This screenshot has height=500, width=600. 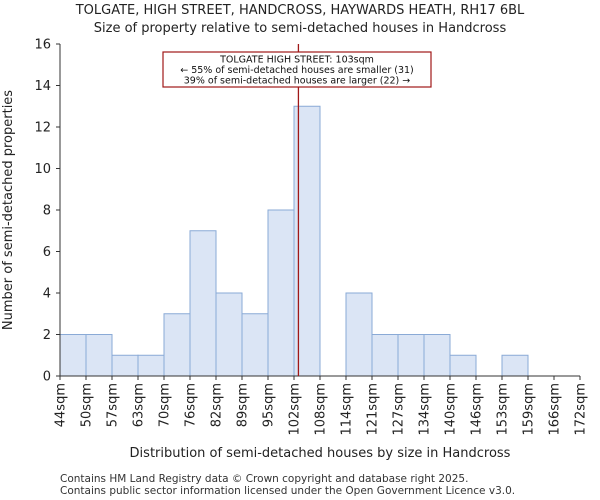 I want to click on x-tick-label-108sqm: 108sqm, so click(x=321, y=409).